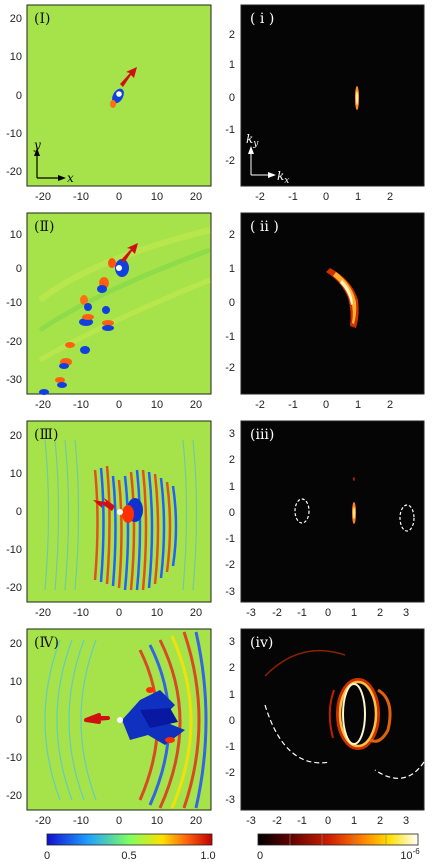 Image resolution: width=436 pixels, height=862 pixels. I want to click on kx-label: k, so click(280, 176).